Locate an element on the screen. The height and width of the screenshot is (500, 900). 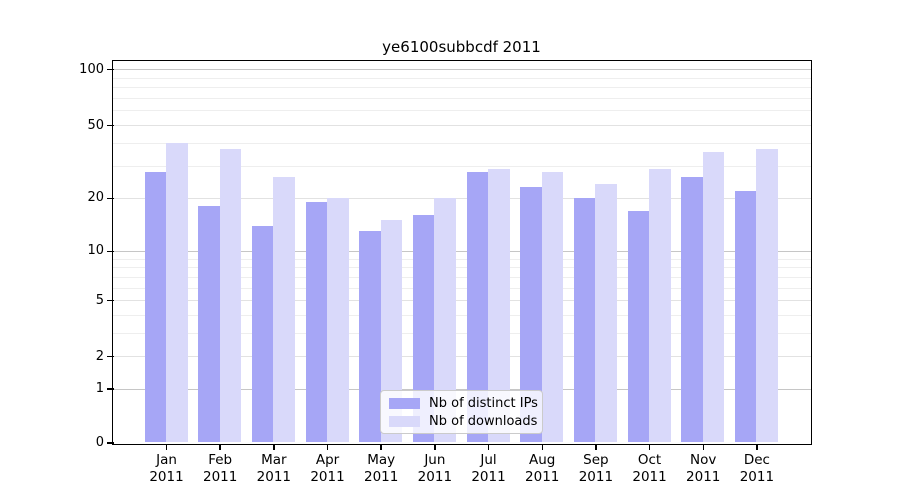
bar-jul-downloads is located at coordinates (499, 305).